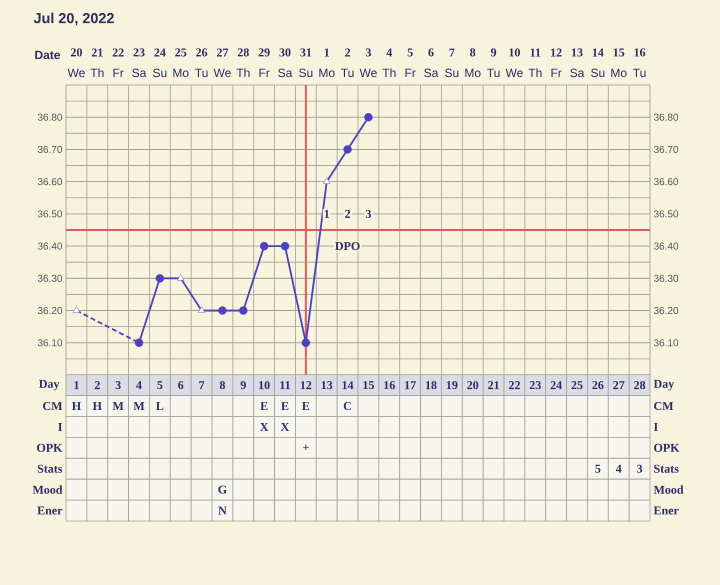 The height and width of the screenshot is (585, 720). What do you see at coordinates (50, 246) in the screenshot?
I see `y-tick-label: 36.40` at bounding box center [50, 246].